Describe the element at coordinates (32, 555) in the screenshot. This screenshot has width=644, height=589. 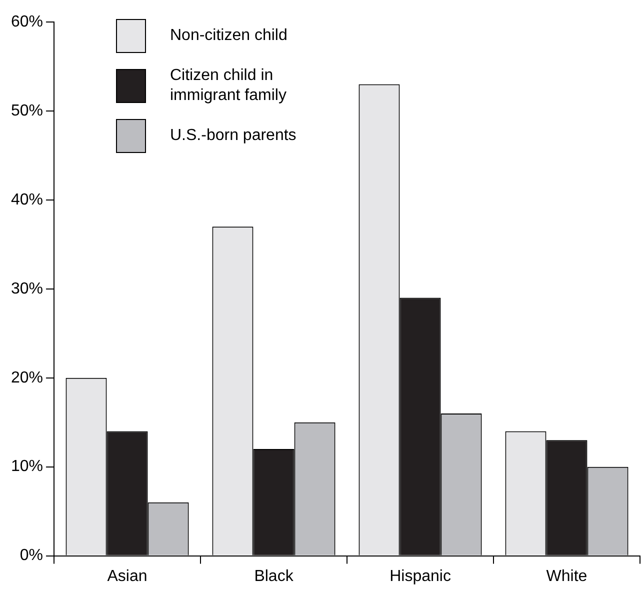
I see `y-tick-label: 0%` at that location.